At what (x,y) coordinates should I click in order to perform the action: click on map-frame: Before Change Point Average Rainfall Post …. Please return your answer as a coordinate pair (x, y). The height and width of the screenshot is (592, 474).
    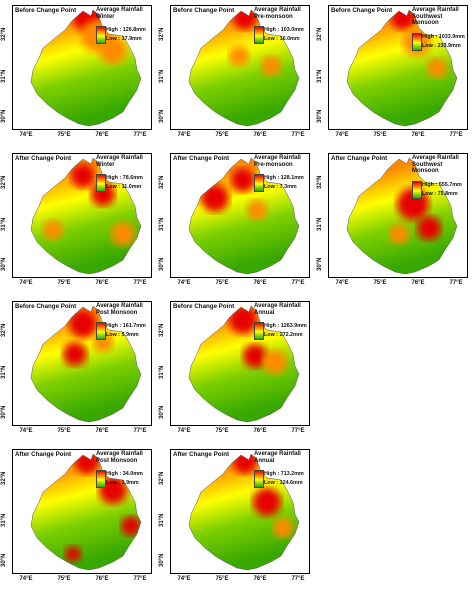
    Looking at the image, I should click on (82, 363).